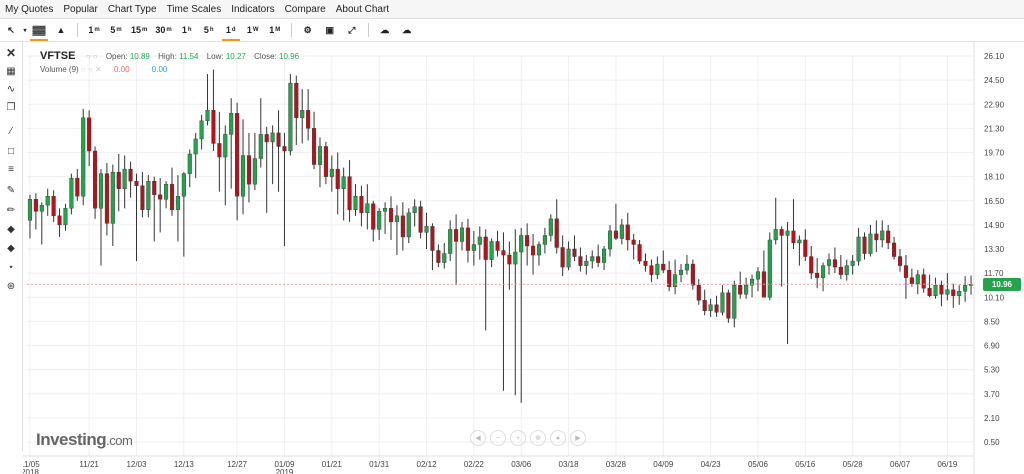 The height and width of the screenshot is (474, 1024). Describe the element at coordinates (11, 53) in the screenshot. I see `close-icon: ✕` at that location.